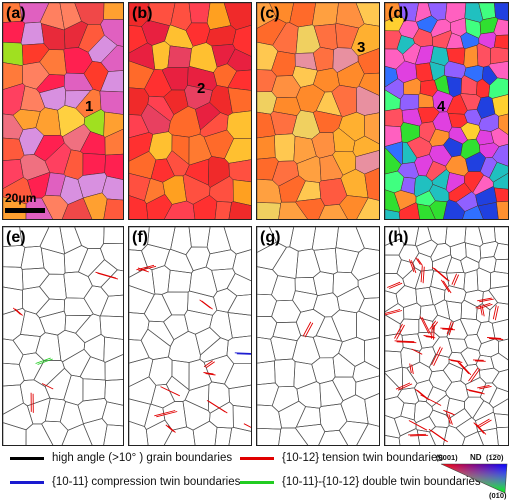  I want to click on ebsd-map-a: (a) 1 20μm, so click(63, 111).